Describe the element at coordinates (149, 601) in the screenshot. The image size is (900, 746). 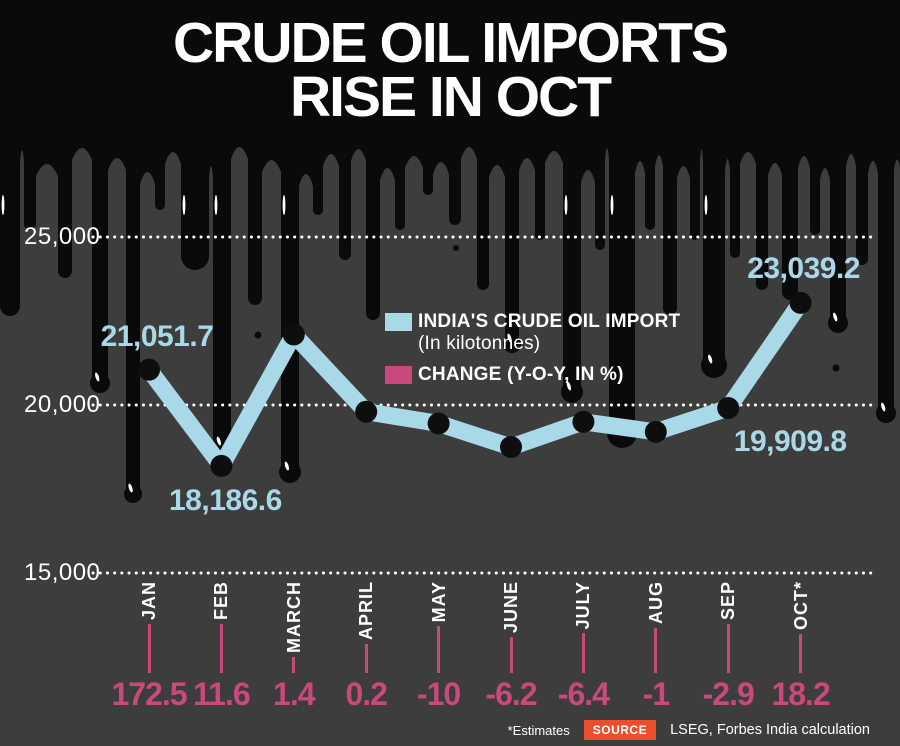
I see `x-axis-month-label: JAN` at that location.